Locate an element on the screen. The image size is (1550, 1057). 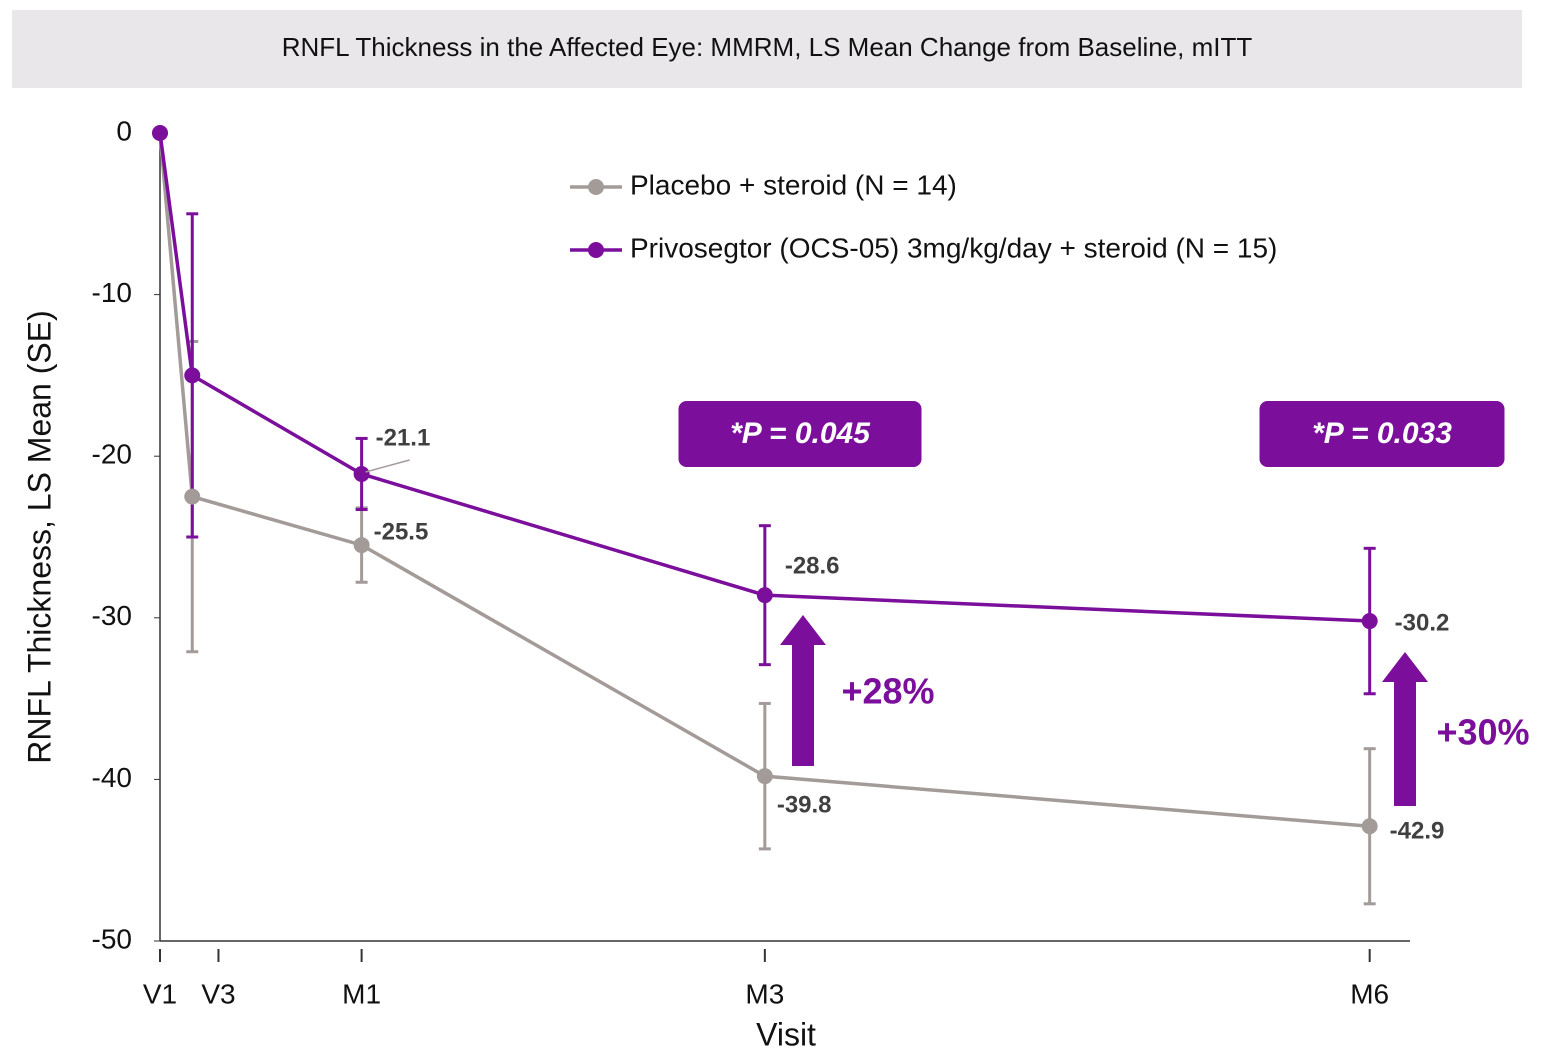
y-tick-label: -50 is located at coordinates (112, 938).